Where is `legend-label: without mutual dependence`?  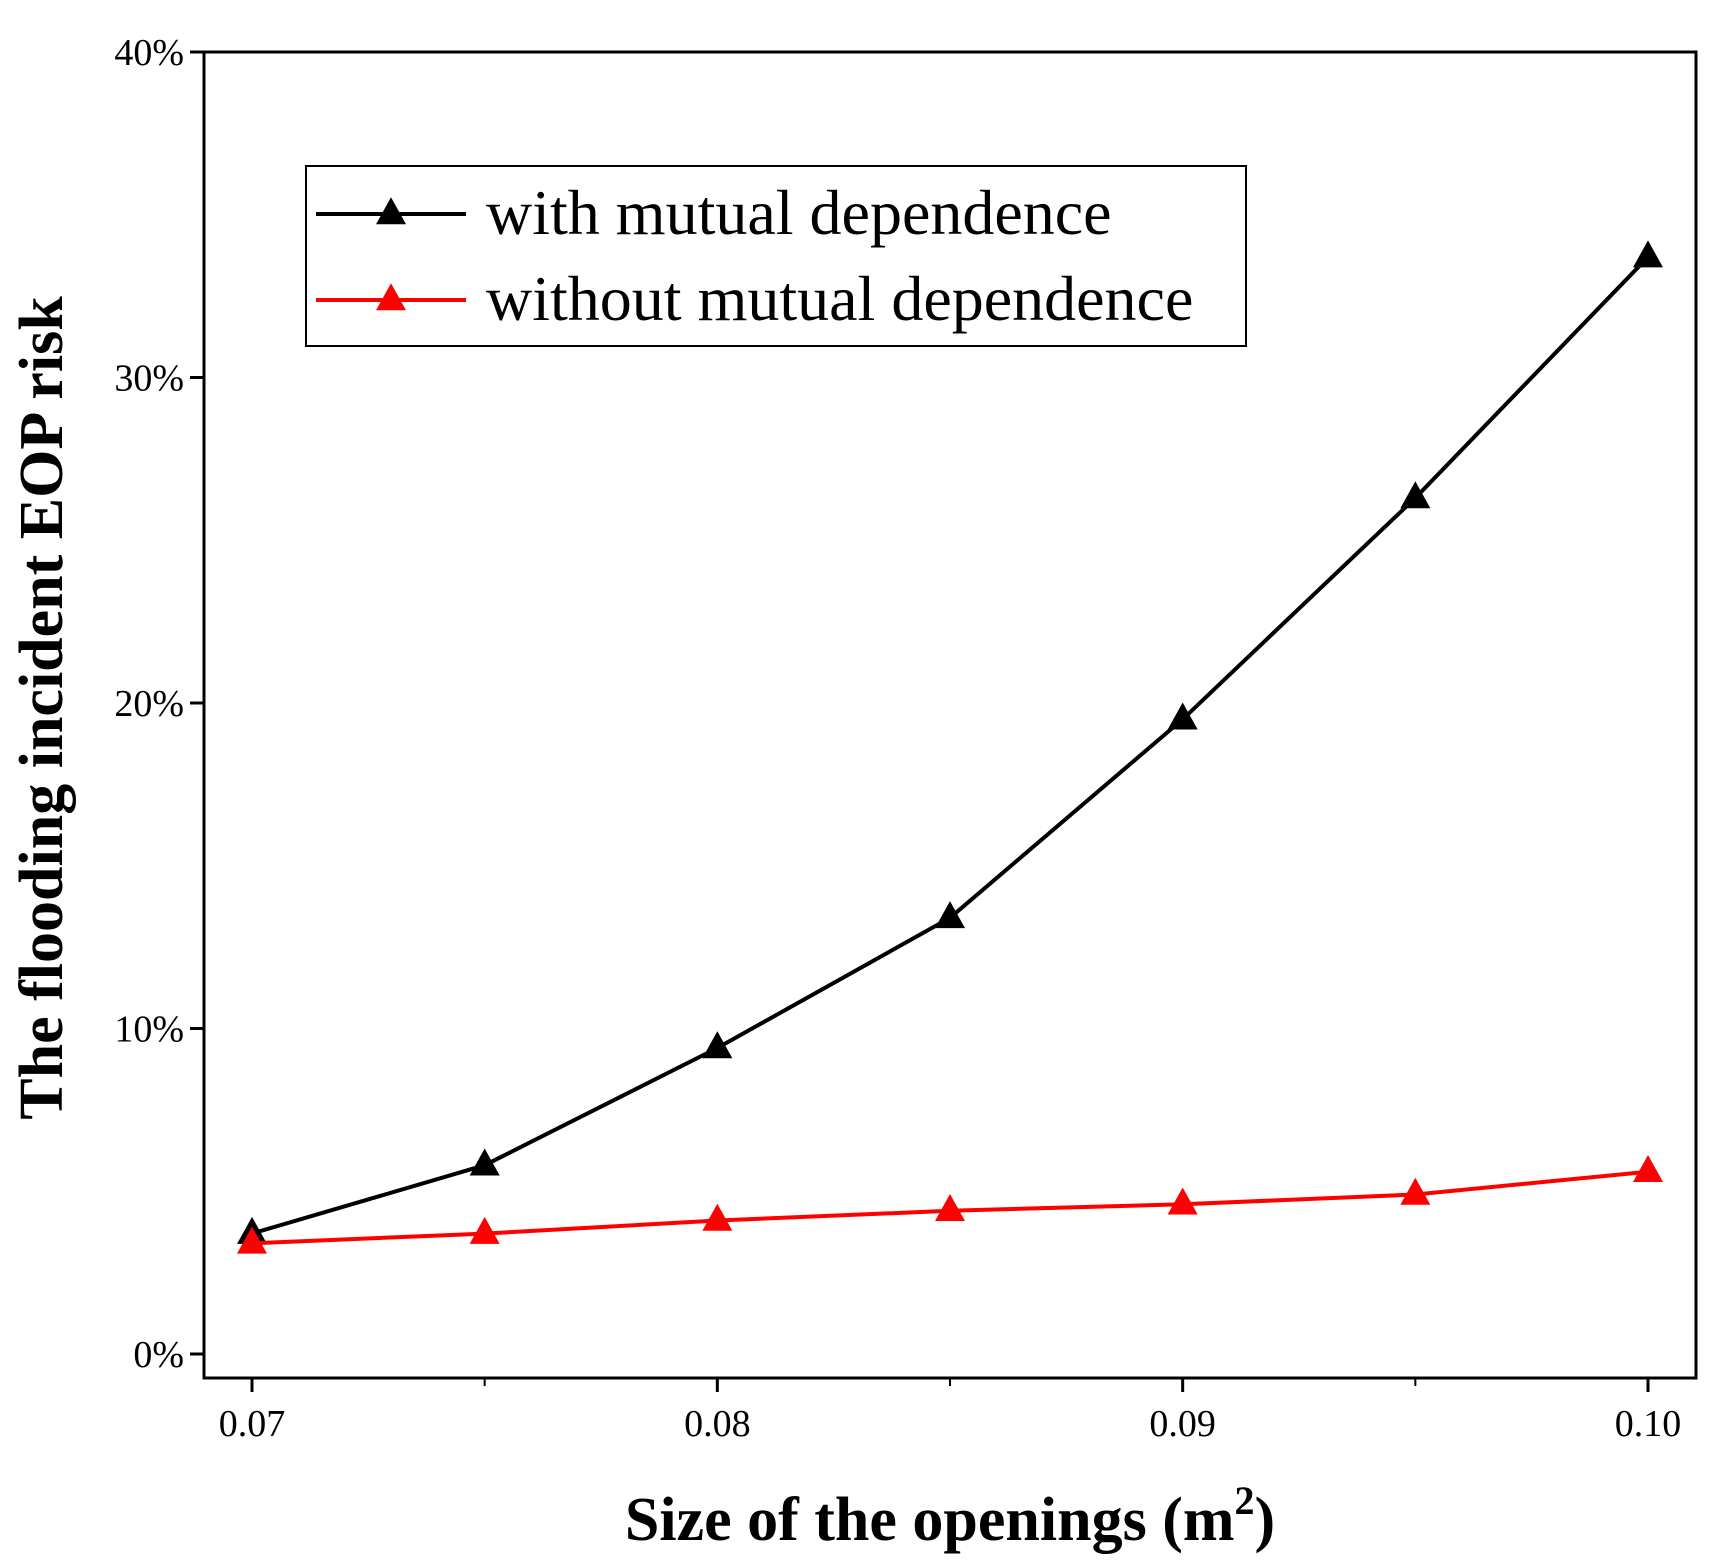 legend-label: without mutual dependence is located at coordinates (839, 298).